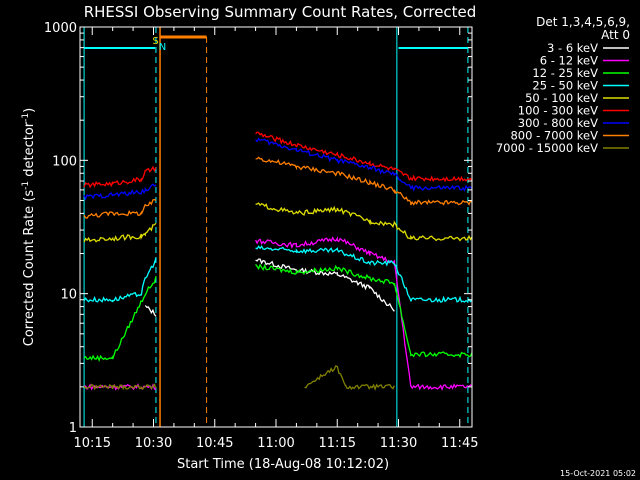  What do you see at coordinates (64, 161) in the screenshot?
I see `y-tick-label: 100` at bounding box center [64, 161].